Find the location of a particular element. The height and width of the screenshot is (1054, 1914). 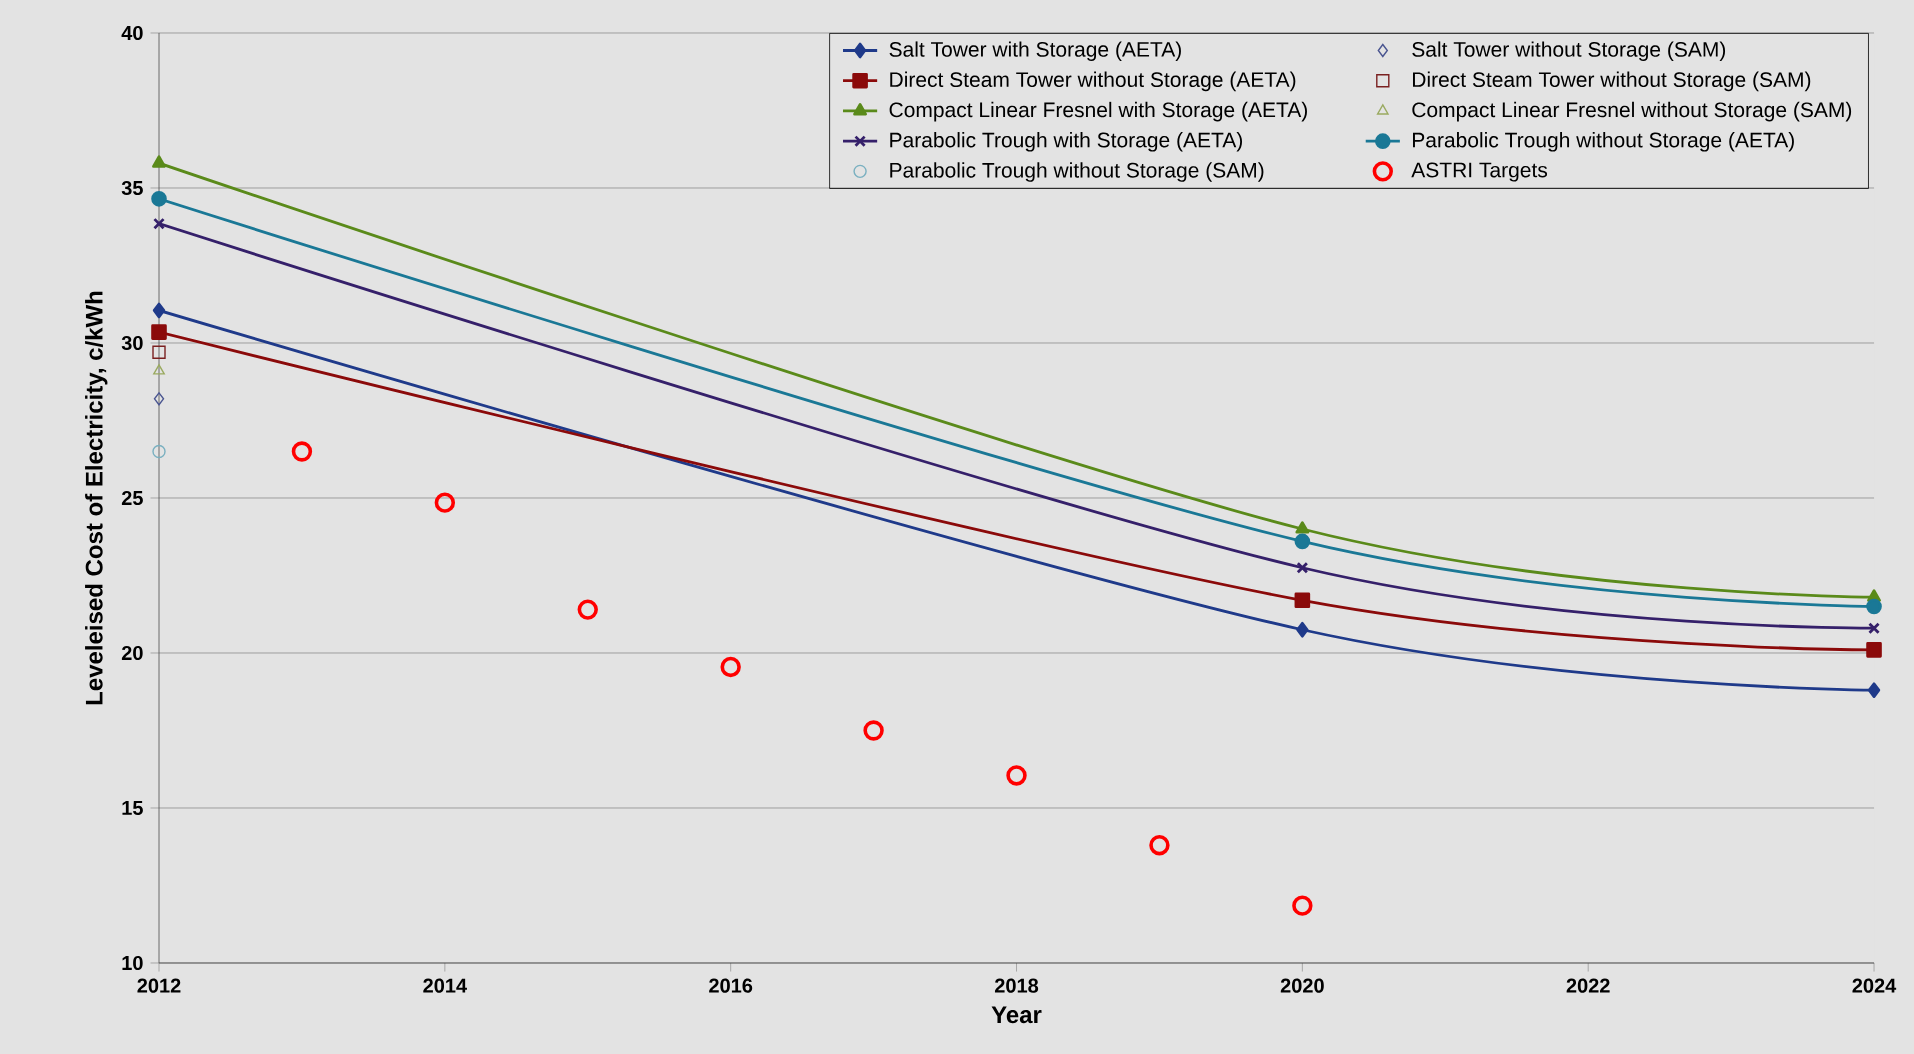

x-tick-label: 2014 is located at coordinates (445, 985).